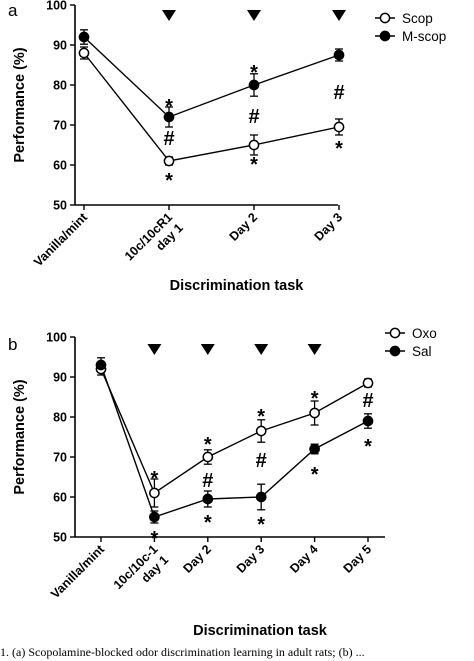 This screenshot has width=474, height=661. I want to click on legend-label: Sal, so click(422, 351).